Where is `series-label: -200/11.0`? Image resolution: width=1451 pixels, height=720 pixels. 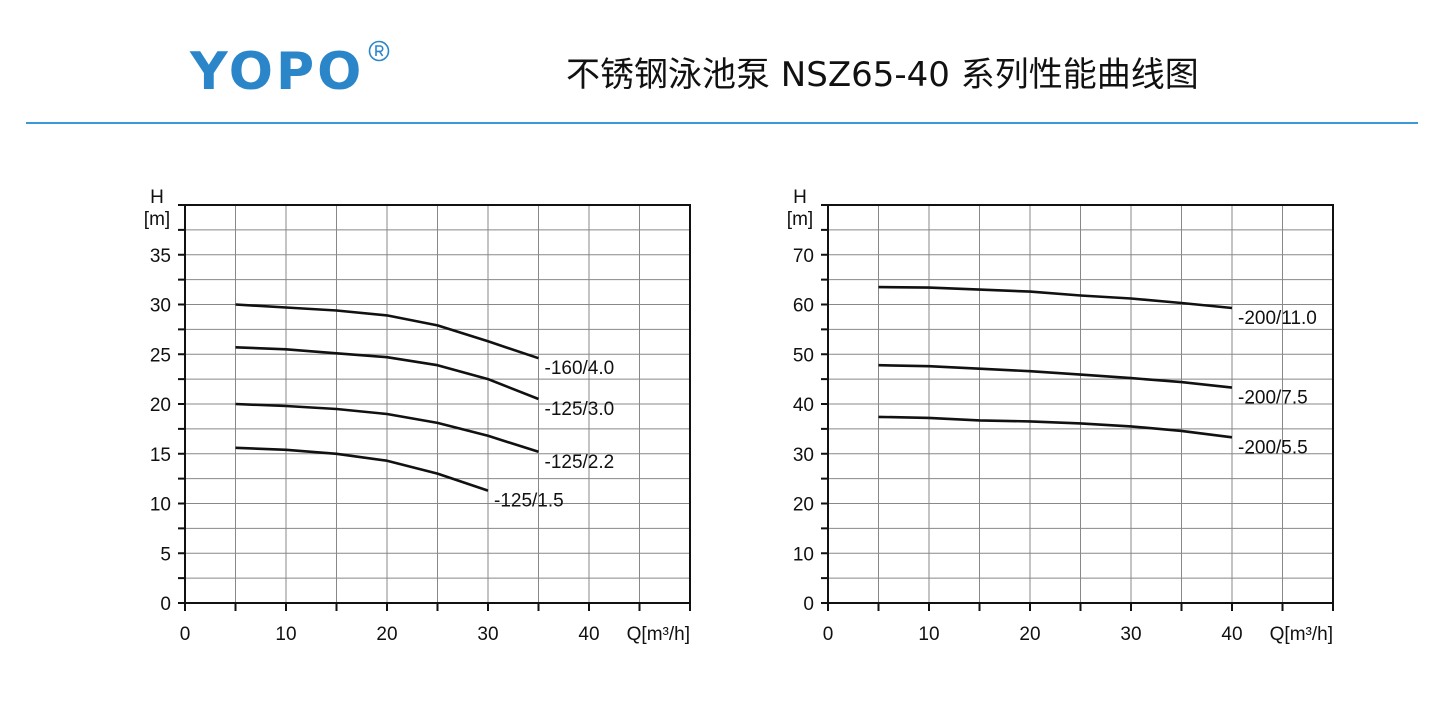
series-label: -200/11.0 is located at coordinates (1277, 318).